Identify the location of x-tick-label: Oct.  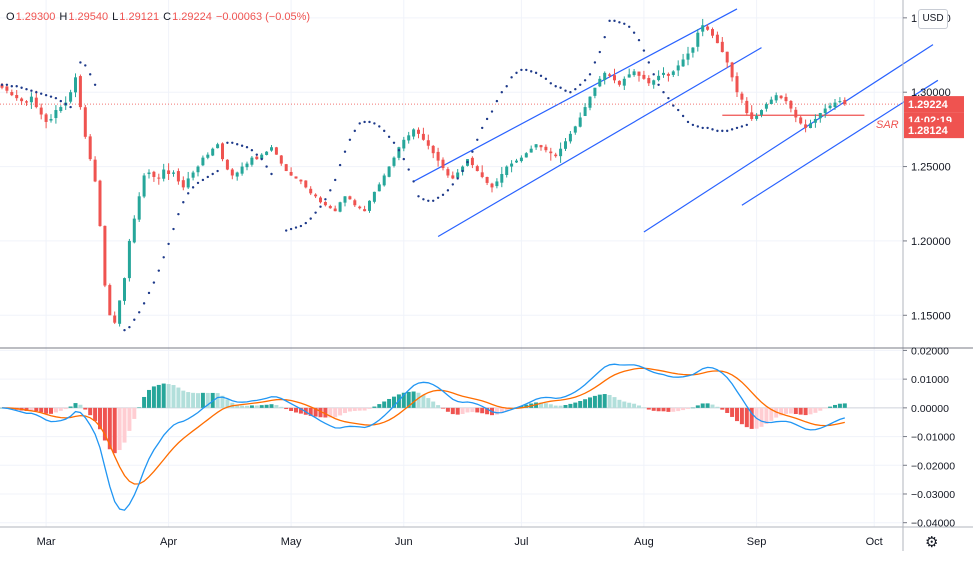
(874, 542).